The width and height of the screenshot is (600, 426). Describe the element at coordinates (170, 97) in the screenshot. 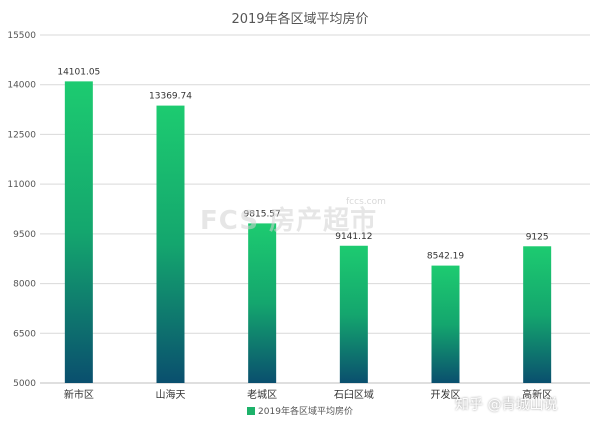

I see `data-label: 13369.74` at that location.